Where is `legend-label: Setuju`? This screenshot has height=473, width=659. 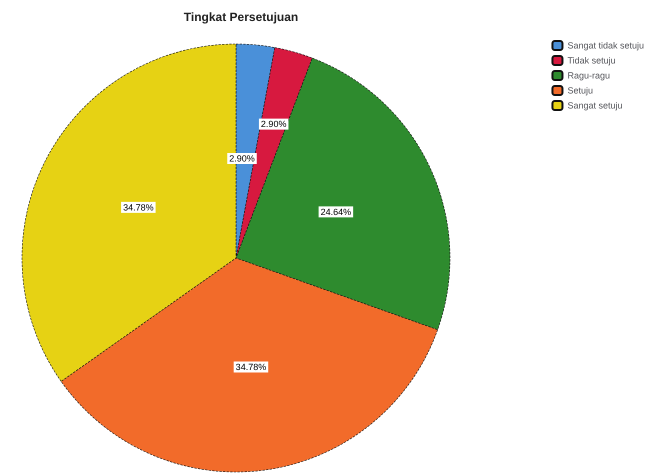
legend-label: Setuju is located at coordinates (580, 91).